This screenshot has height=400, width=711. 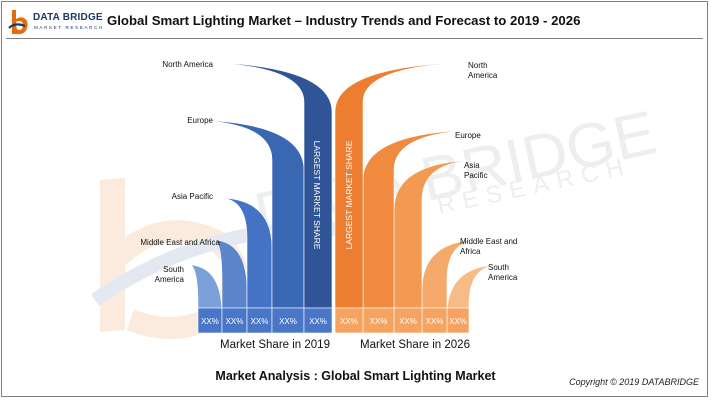 What do you see at coordinates (317, 195) in the screenshot?
I see `largest-share-label-2019: LARGEST MARKET SHARE` at bounding box center [317, 195].